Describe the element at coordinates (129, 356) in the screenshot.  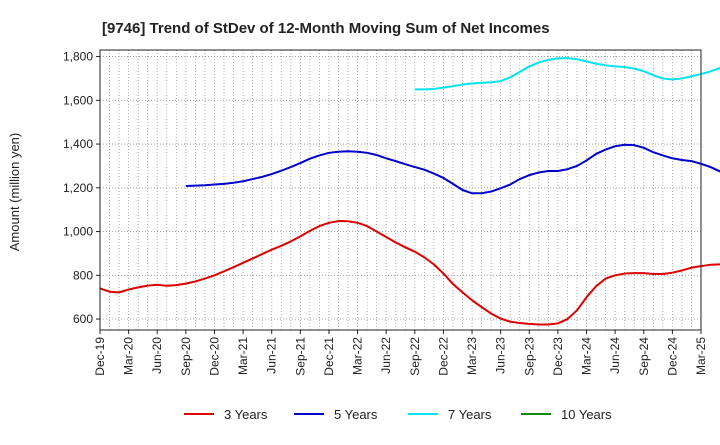
I see `x-tick-label: Mar-20` at that location.